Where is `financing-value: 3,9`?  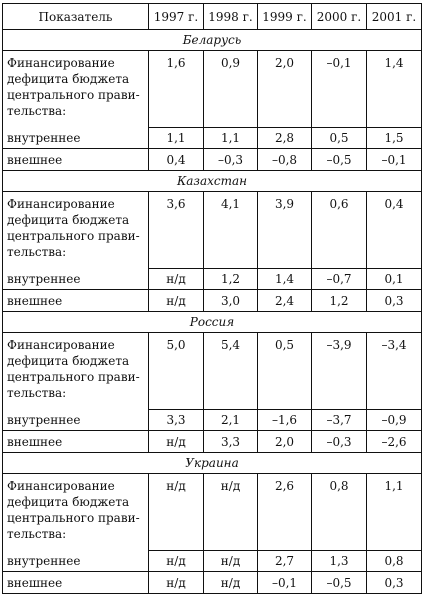
financing-value: 3,9 is located at coordinates (284, 229).